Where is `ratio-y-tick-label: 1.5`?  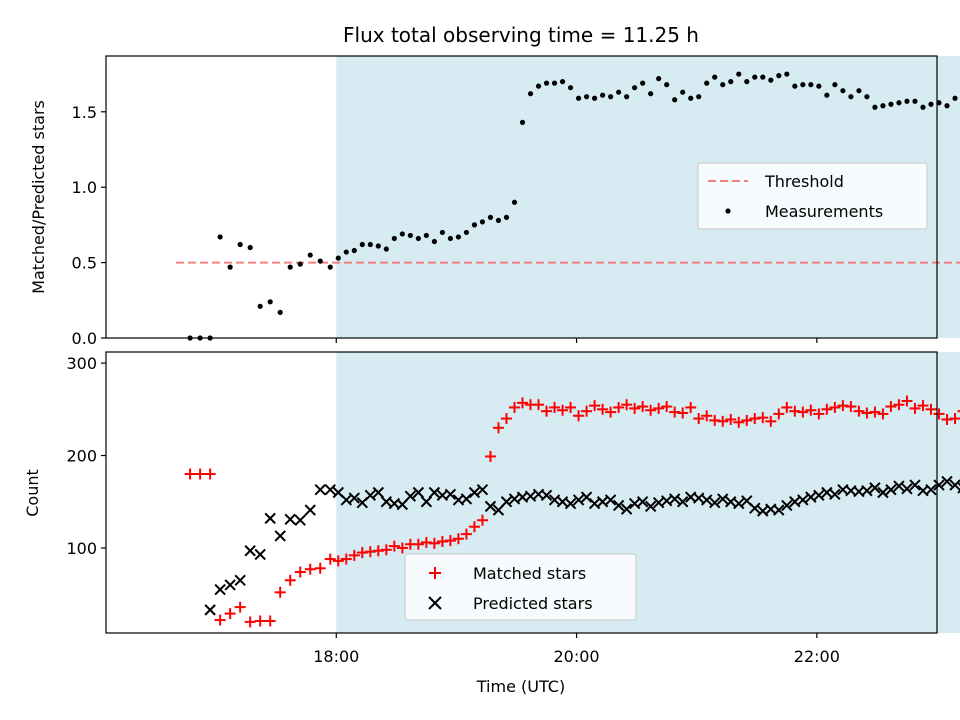
ratio-y-tick-label: 1.5 is located at coordinates (84, 112).